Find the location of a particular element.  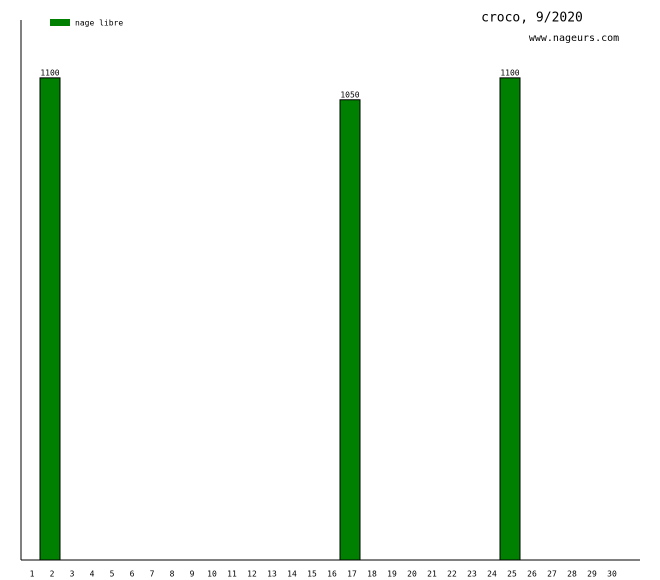

x-tick-label: 26 is located at coordinates (532, 574).